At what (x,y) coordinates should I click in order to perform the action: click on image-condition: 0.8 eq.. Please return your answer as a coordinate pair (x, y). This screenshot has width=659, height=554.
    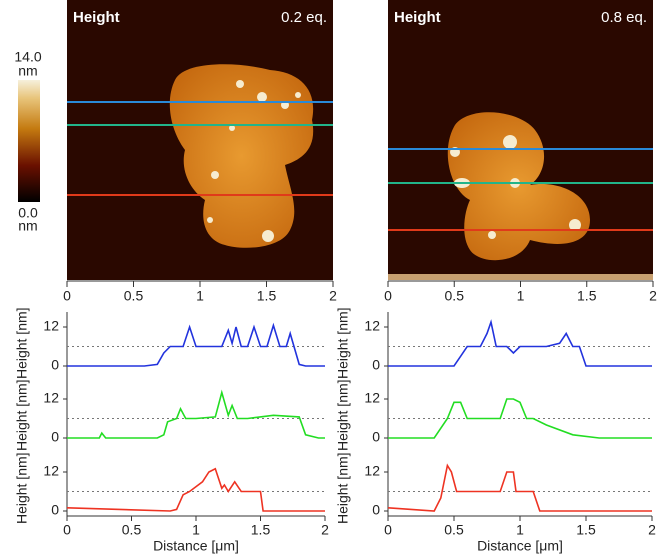
    Looking at the image, I should click on (624, 17).